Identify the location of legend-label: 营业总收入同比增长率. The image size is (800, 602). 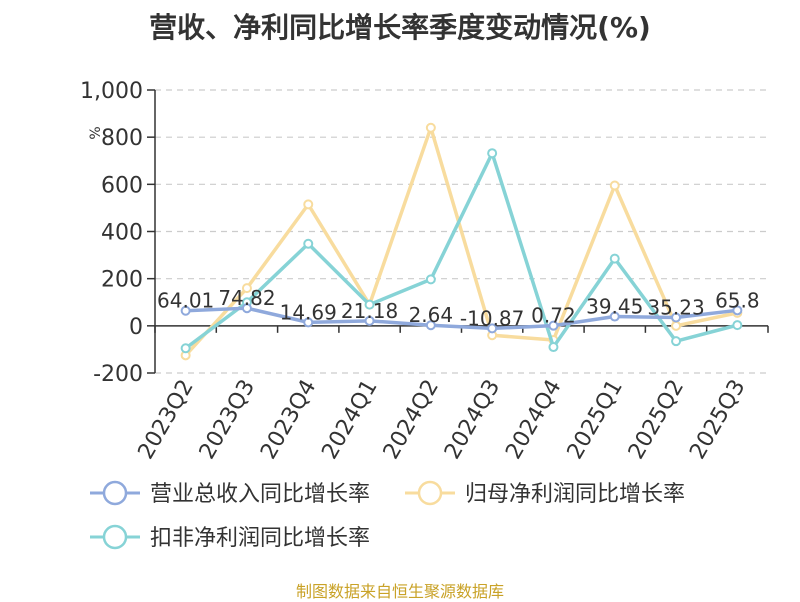
(260, 494).